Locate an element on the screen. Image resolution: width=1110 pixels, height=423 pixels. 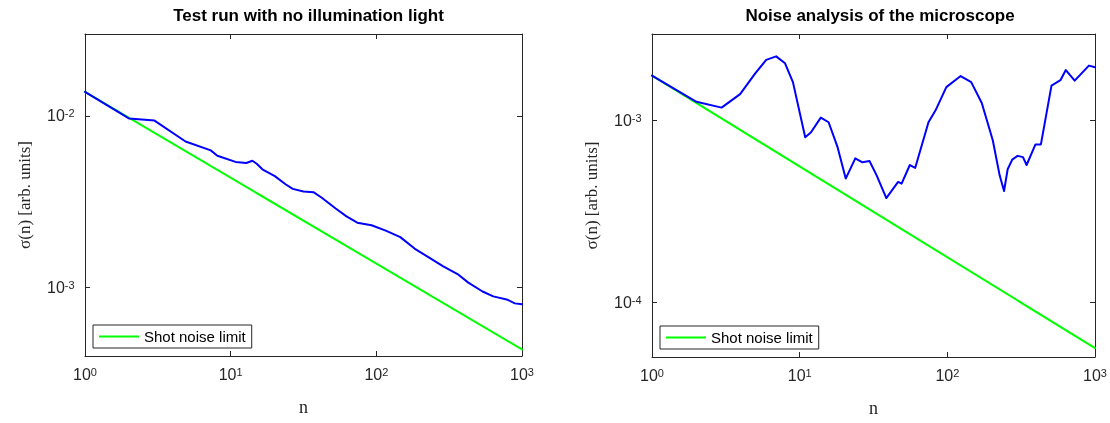
chart-title: Noise analysis of the microscope is located at coordinates (880, 15).